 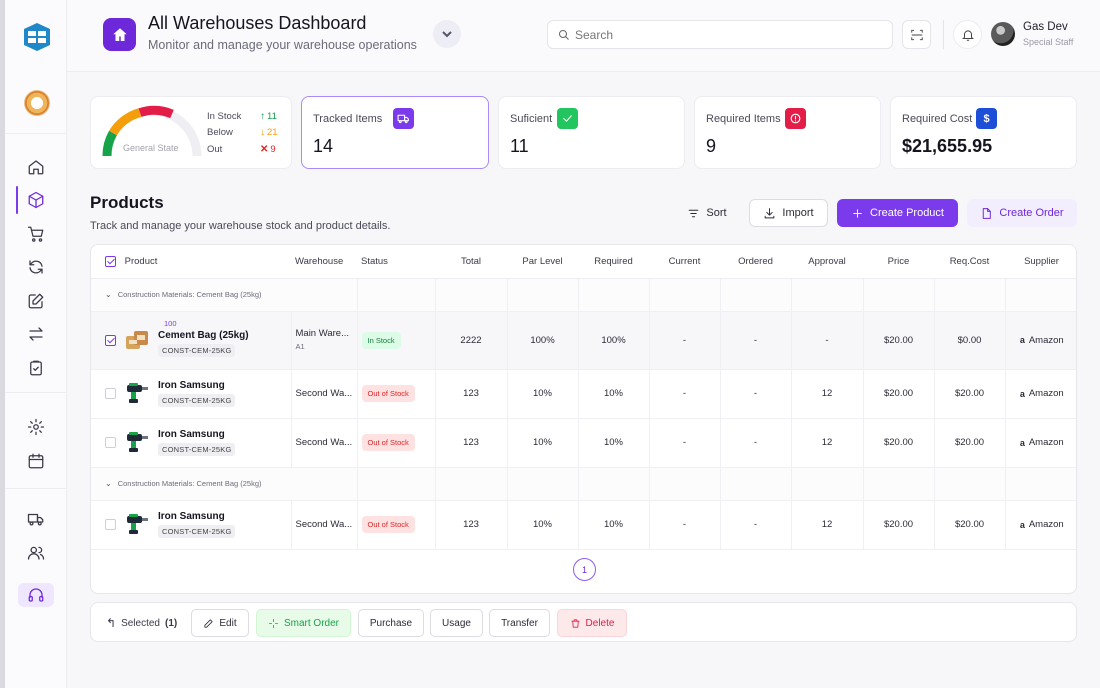 What do you see at coordinates (36, 519) in the screenshot?
I see `truck-icon` at bounding box center [36, 519].